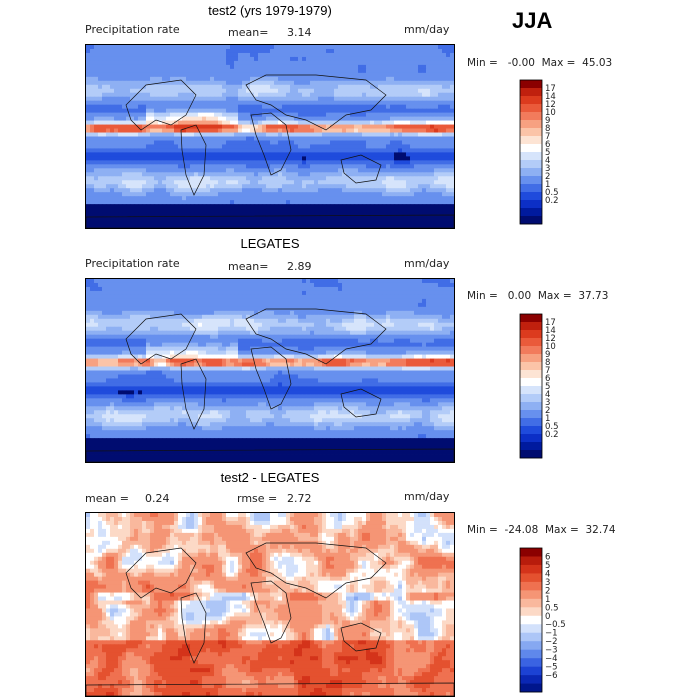 The height and width of the screenshot is (700, 700). What do you see at coordinates (270, 243) in the screenshot?
I see `panel-2-title: LEGATES` at bounding box center [270, 243].